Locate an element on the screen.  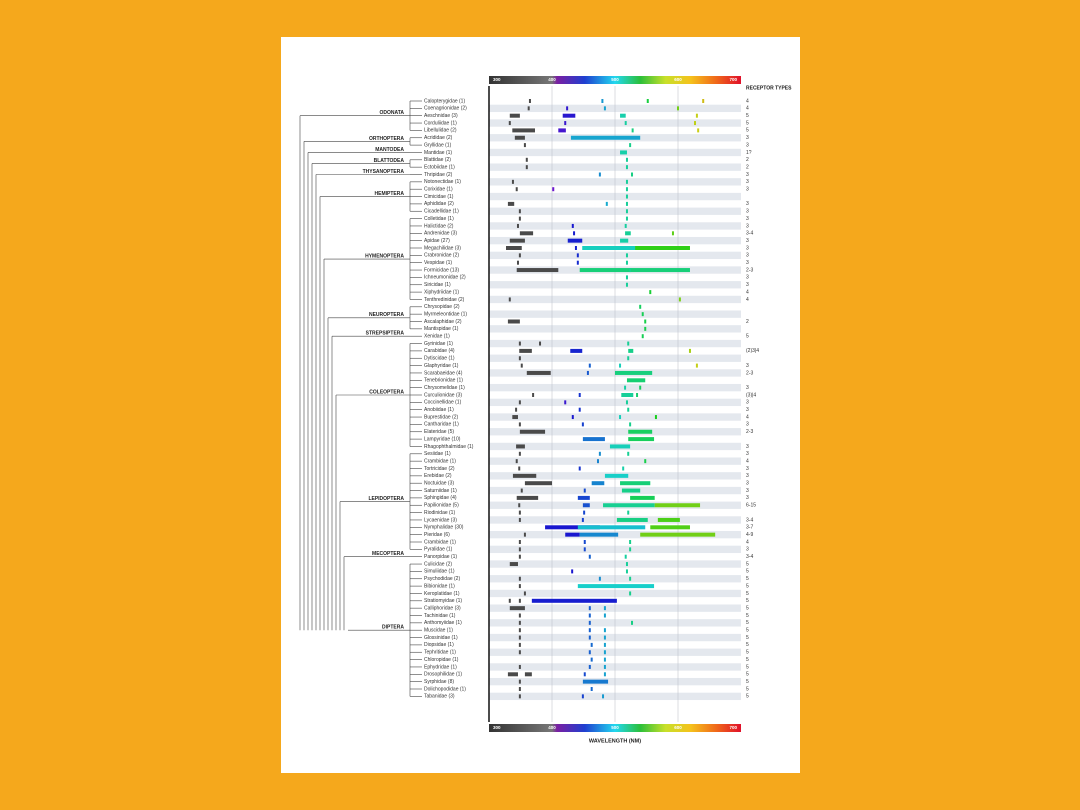
family-label: Crambidae (1) is located at coordinates (440, 542).